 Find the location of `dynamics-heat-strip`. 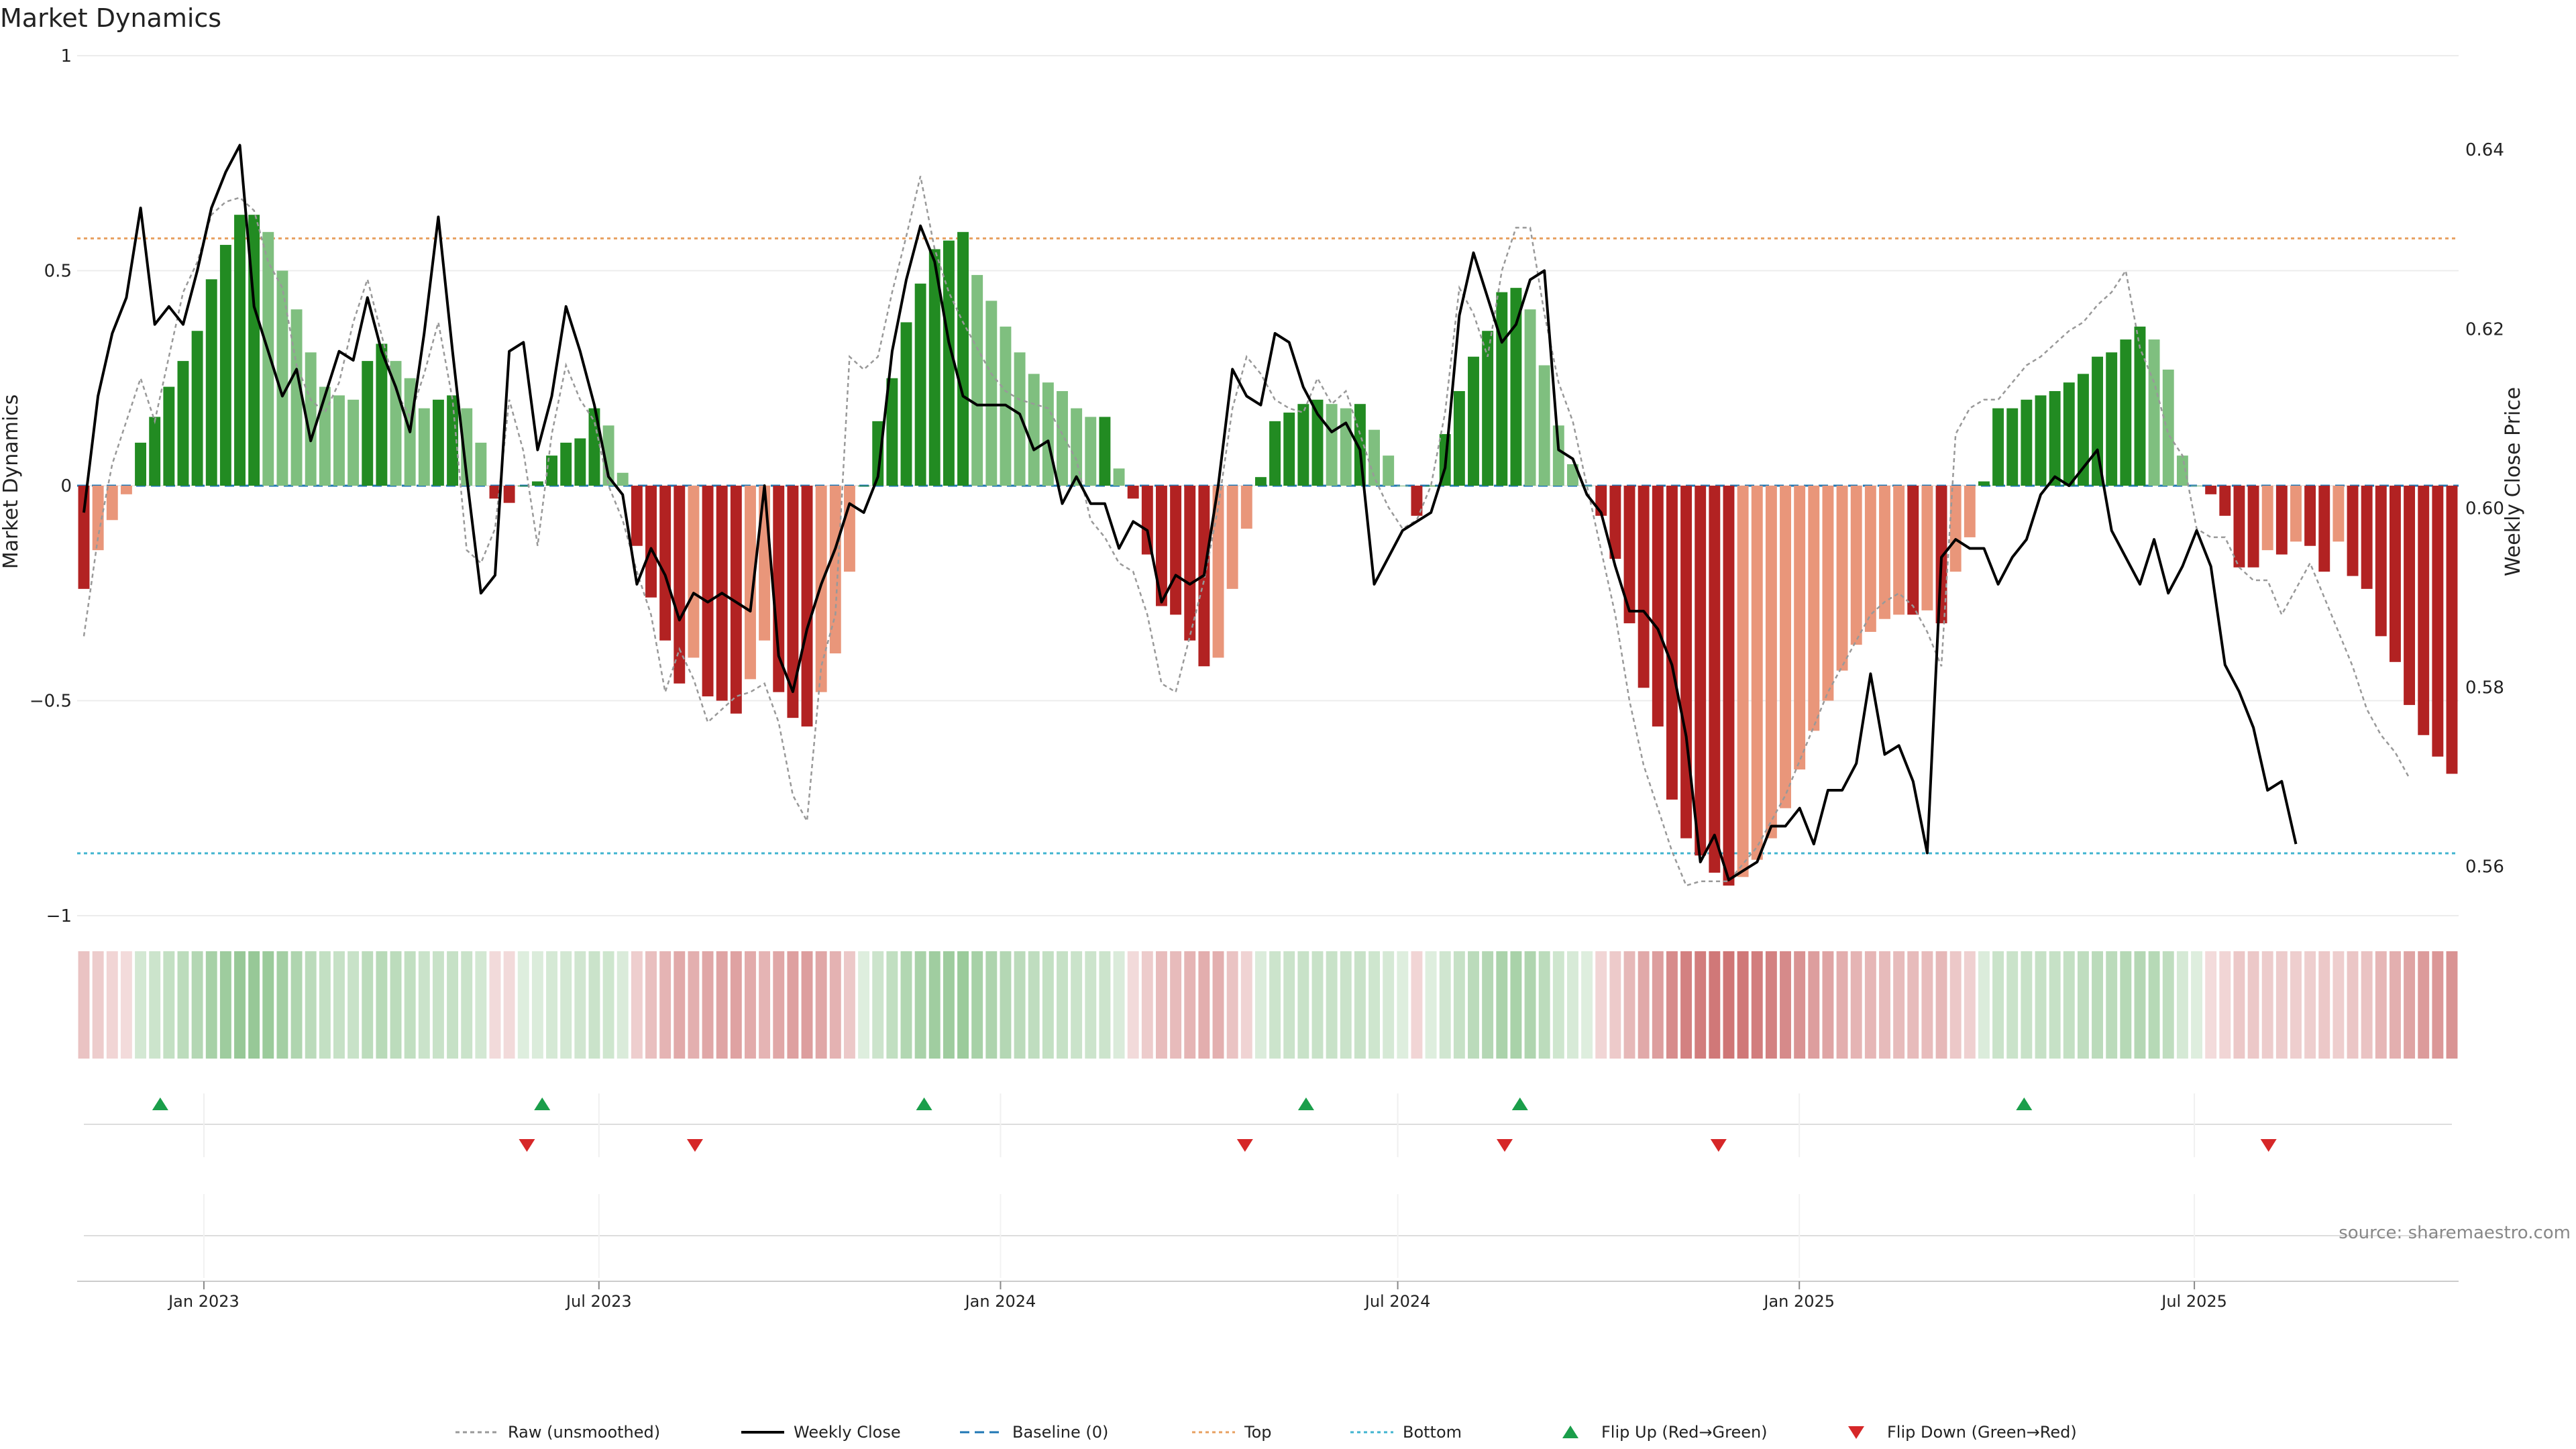

dynamics-heat-strip is located at coordinates (1268, 1005).